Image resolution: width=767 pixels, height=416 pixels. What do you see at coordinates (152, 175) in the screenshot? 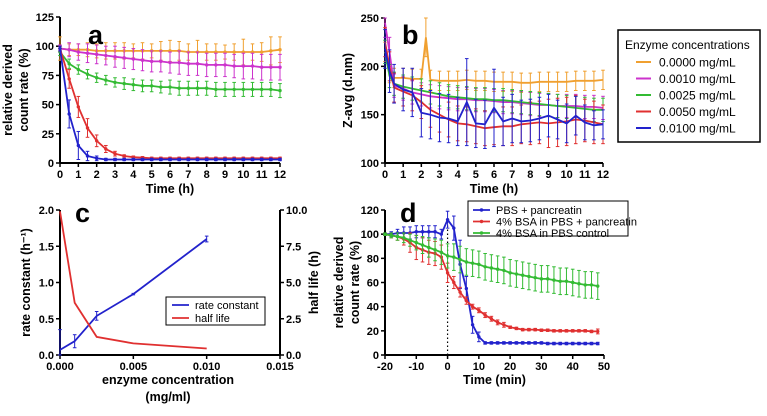
I see `x-tick-label: 5` at bounding box center [152, 175].